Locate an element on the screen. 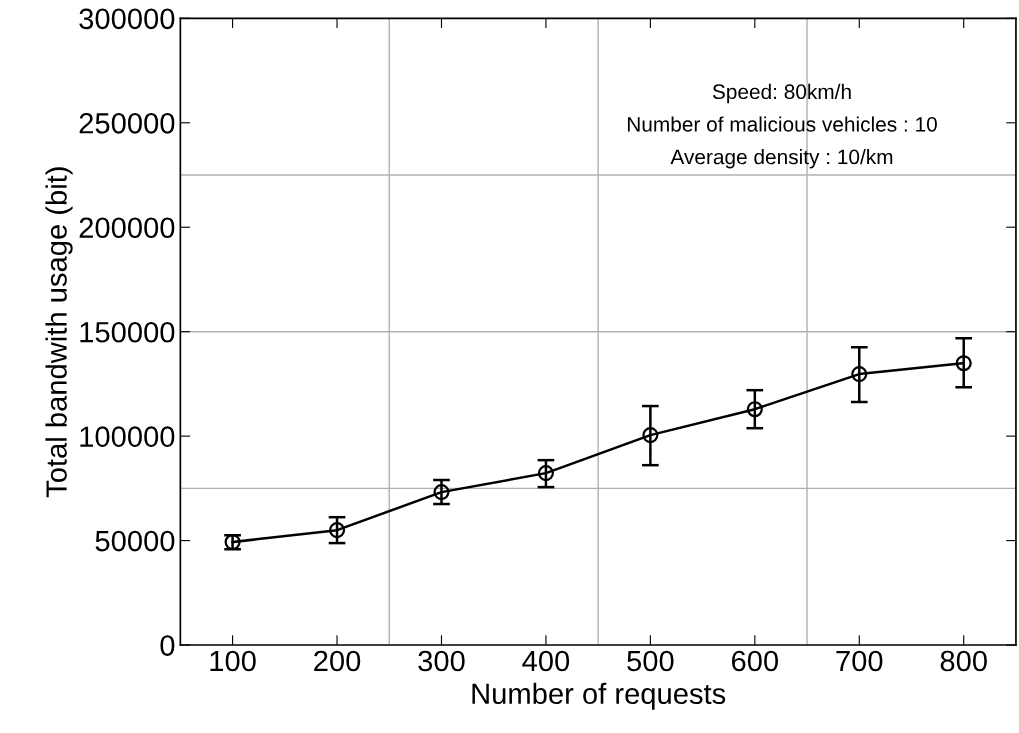 This screenshot has height=733, width=1019. y-tick-label: 150000 is located at coordinates (127, 332).